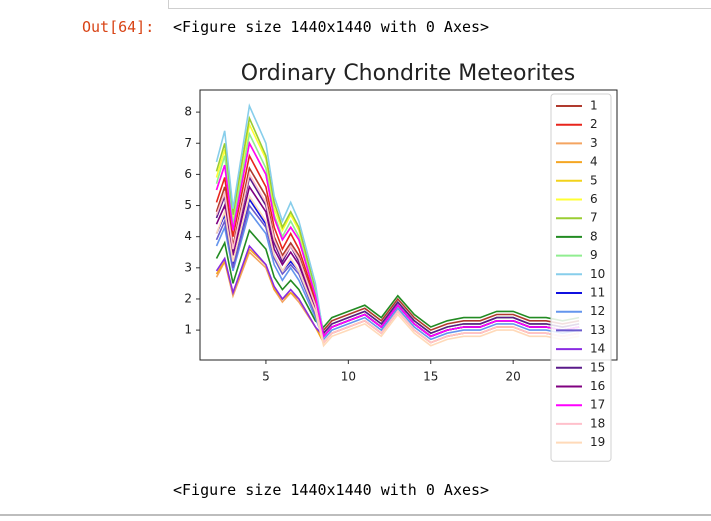 The width and height of the screenshot is (711, 521). Describe the element at coordinates (594, 199) in the screenshot. I see `legend-label: 6` at that location.